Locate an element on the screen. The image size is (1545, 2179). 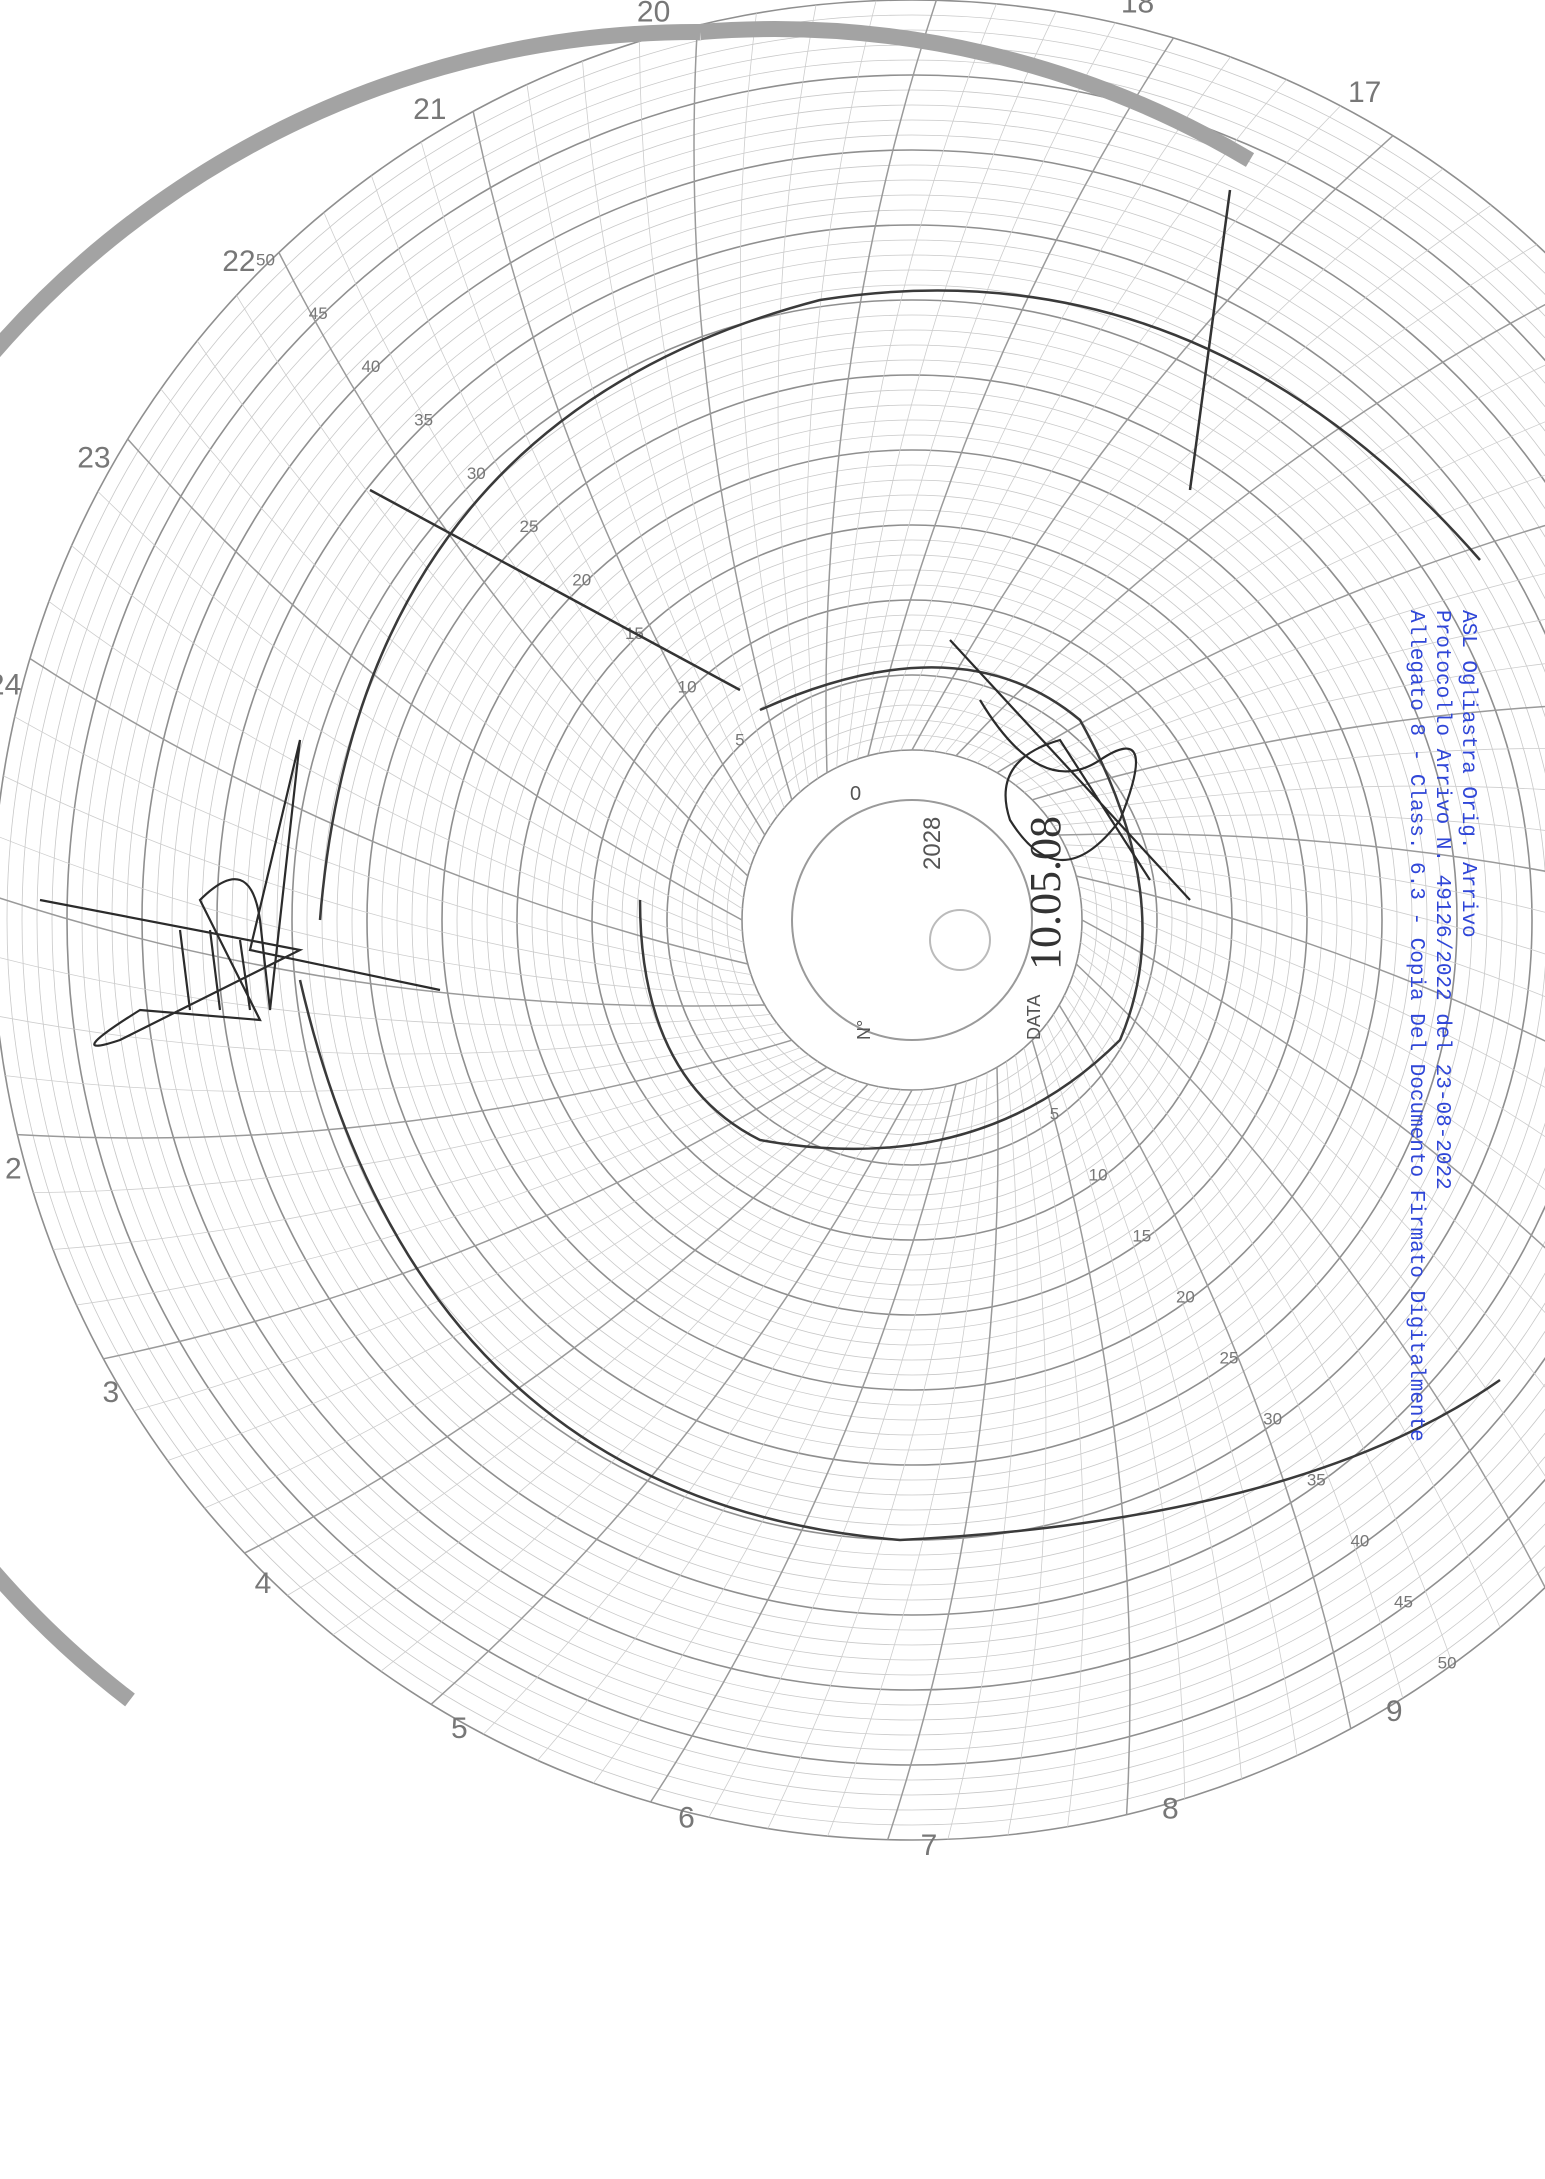
center-hole is located at coordinates (960, 940).